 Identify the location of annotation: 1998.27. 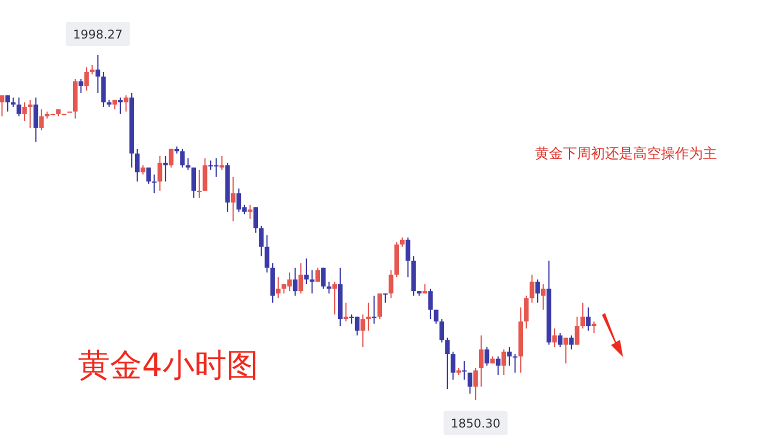
(98, 35).